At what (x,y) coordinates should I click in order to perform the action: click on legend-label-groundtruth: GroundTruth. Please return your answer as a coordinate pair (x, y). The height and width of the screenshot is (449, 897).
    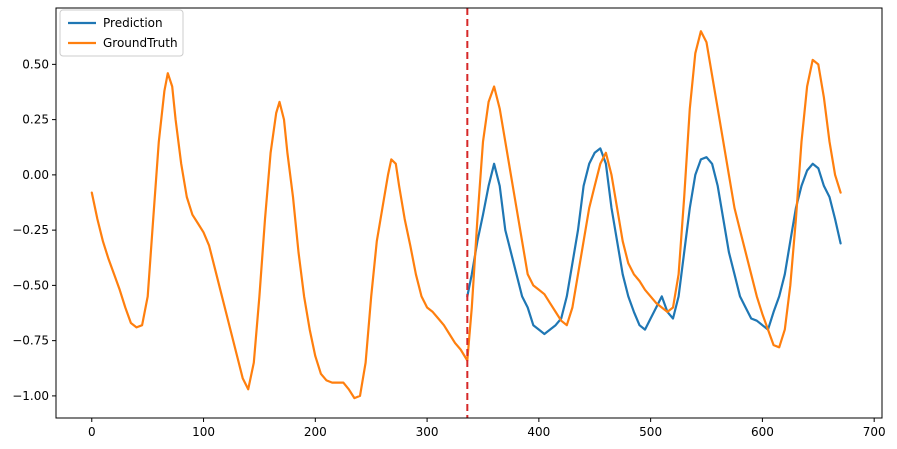
    Looking at the image, I should click on (140, 43).